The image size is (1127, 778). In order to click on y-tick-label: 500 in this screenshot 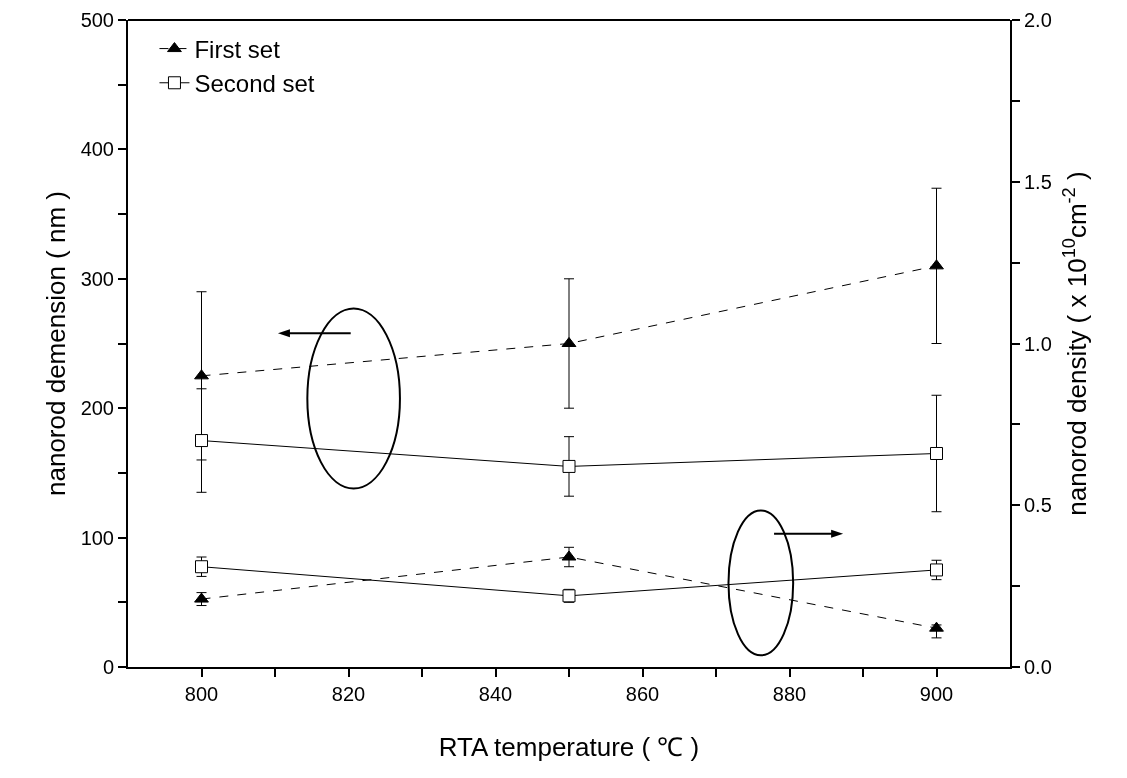, I will do `click(97, 20)`.